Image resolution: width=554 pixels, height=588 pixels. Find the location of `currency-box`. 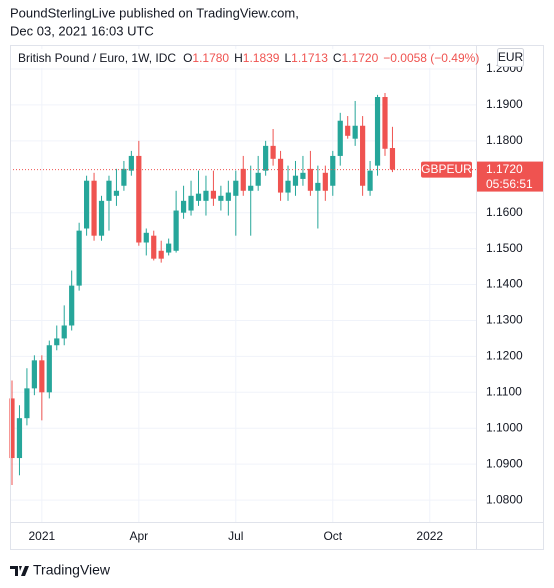

currency-box is located at coordinates (510, 57).